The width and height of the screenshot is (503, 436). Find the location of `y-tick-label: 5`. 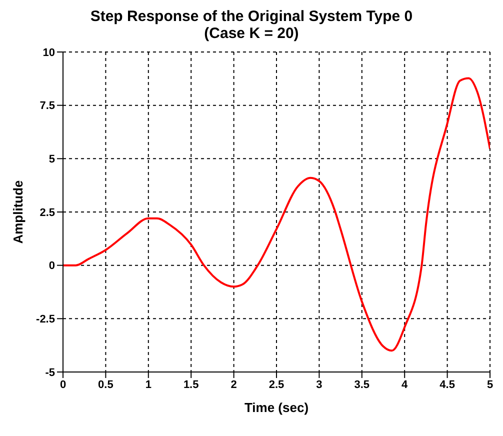

y-tick-label: 5 is located at coordinates (51, 160).